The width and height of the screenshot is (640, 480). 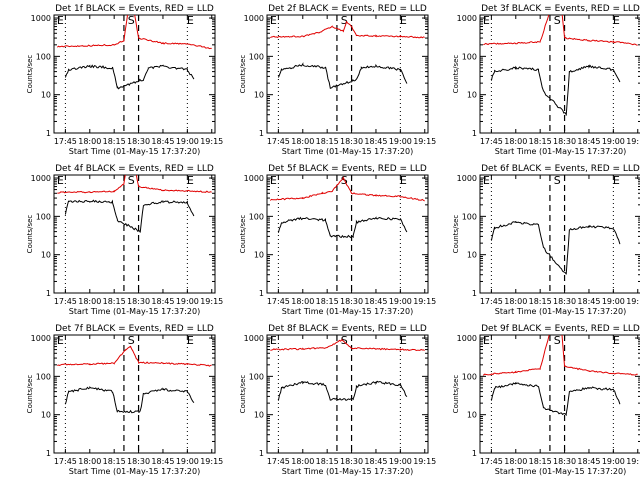 I want to click on panel-title: Det 5f BLACK = Events, RED = LLD, so click(x=347, y=169).